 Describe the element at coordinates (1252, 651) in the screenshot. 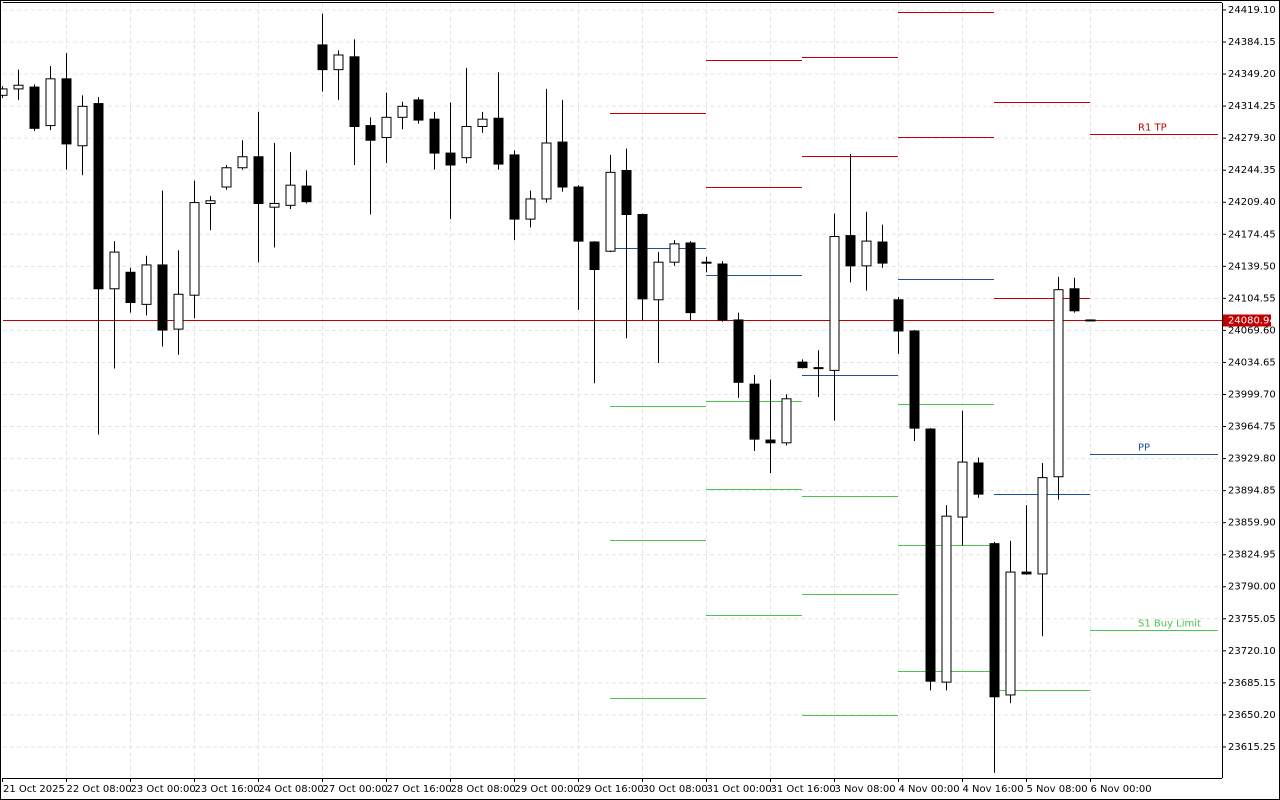

I see `y-tick-label: 23720.10` at that location.